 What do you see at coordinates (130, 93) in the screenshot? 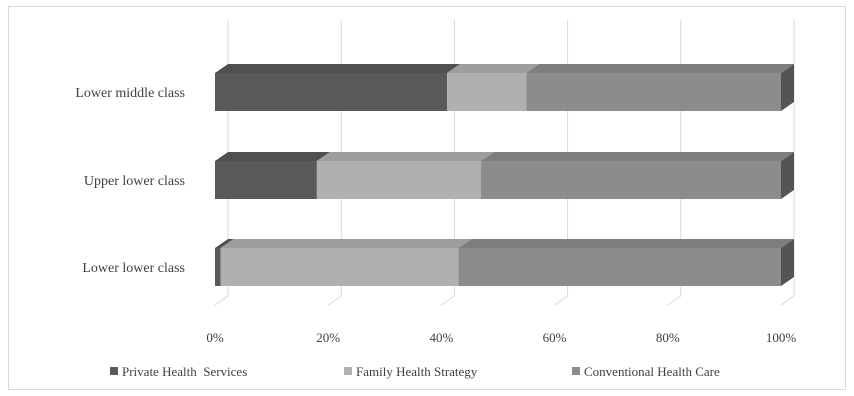
I see `category-label: Lower middle class` at bounding box center [130, 93].